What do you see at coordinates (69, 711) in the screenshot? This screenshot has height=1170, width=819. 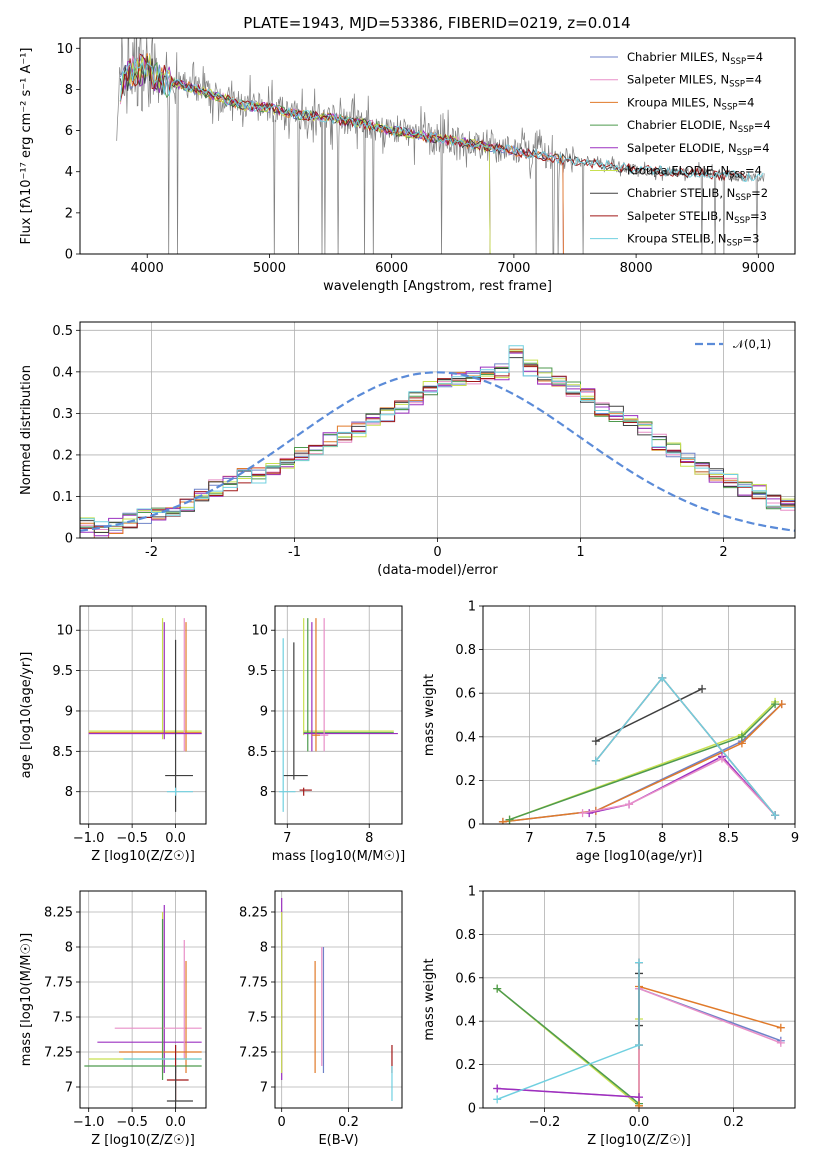 I see `y-tick-label: 9` at bounding box center [69, 711].